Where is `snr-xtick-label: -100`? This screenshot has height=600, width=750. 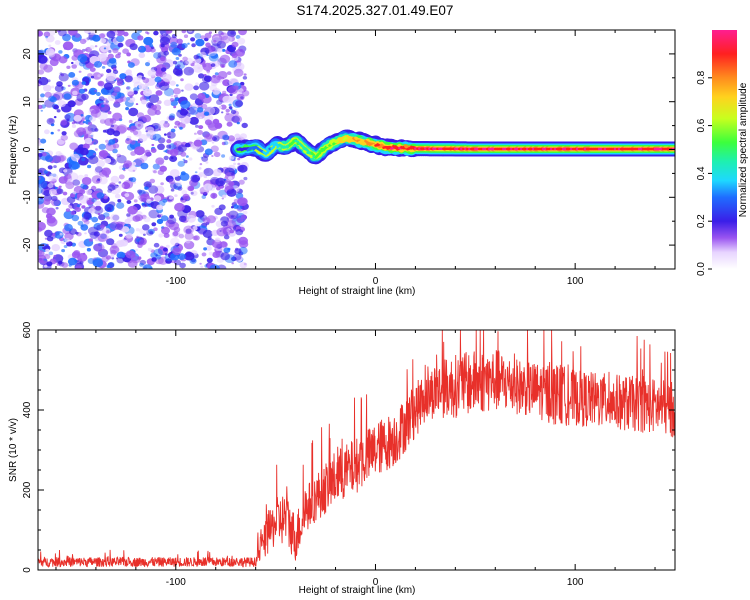
snr-xtick-label: -100 is located at coordinates (176, 582).